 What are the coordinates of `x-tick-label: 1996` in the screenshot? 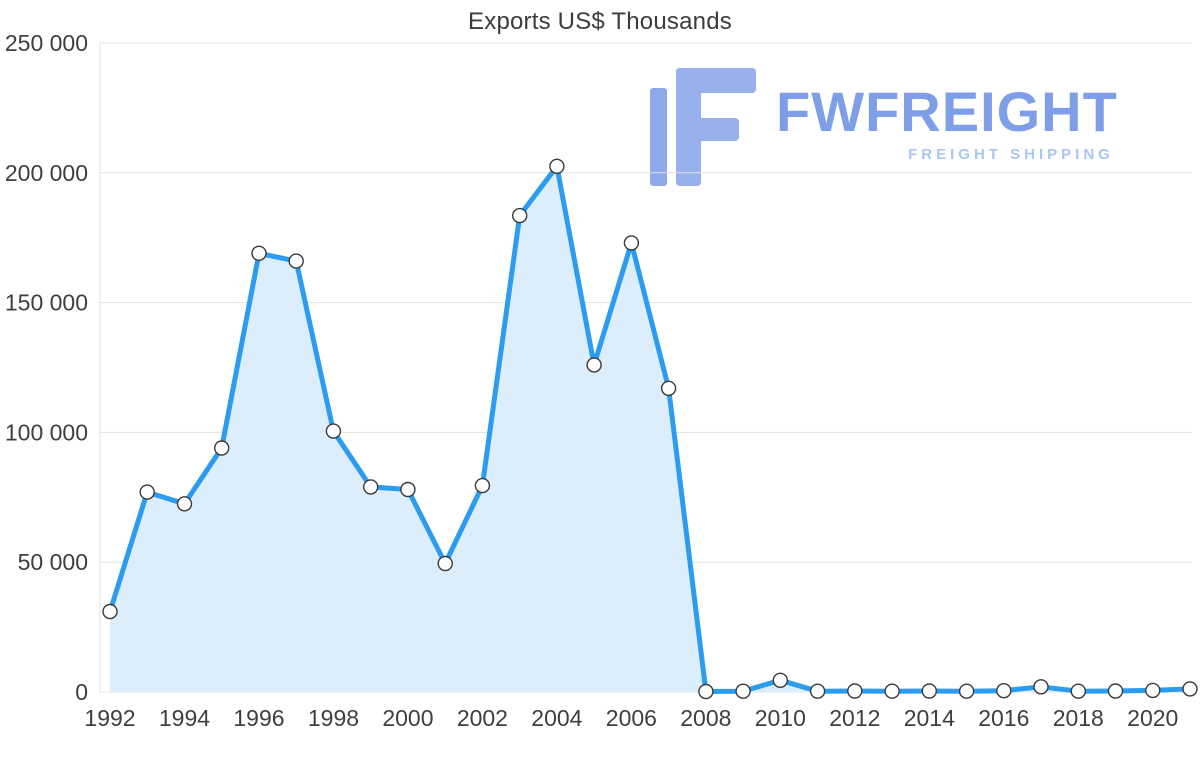 It's located at (258, 718).